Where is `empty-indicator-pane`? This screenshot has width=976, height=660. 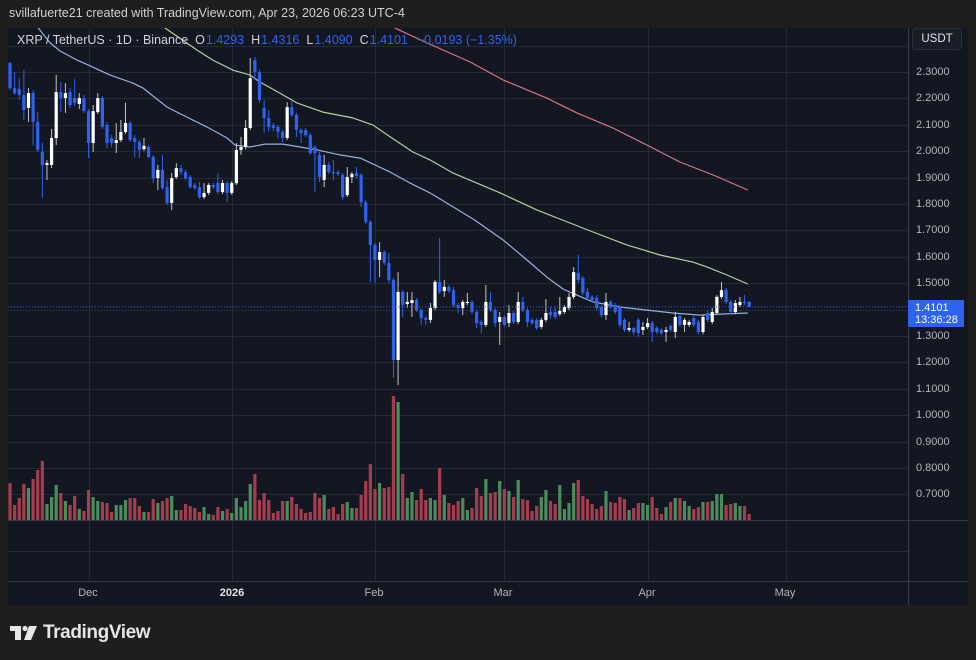
empty-indicator-pane is located at coordinates (458, 551).